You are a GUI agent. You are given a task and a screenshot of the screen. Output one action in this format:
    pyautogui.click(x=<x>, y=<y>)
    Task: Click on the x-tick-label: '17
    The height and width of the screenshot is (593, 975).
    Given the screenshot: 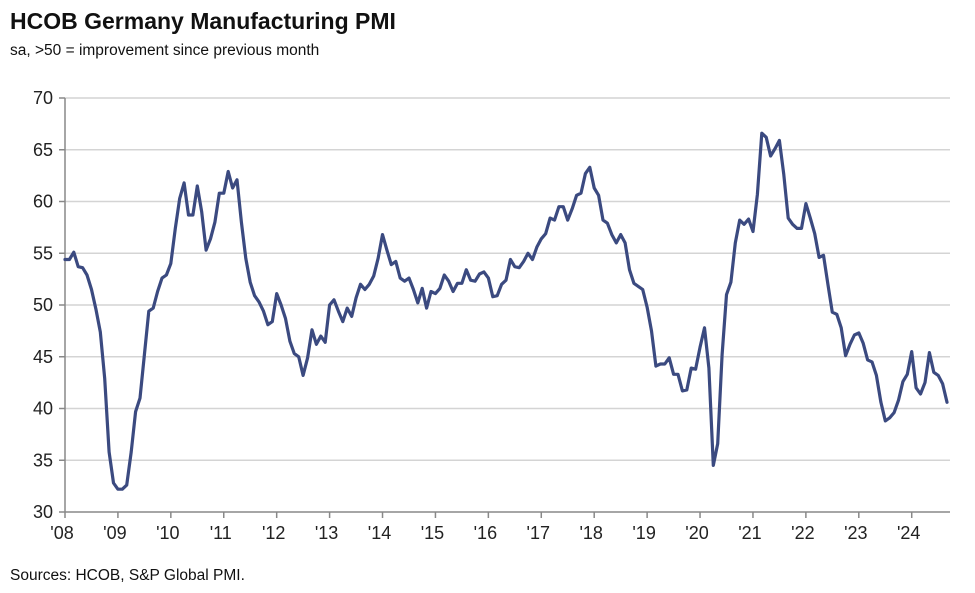 What is the action you would take?
    pyautogui.click(x=538, y=533)
    